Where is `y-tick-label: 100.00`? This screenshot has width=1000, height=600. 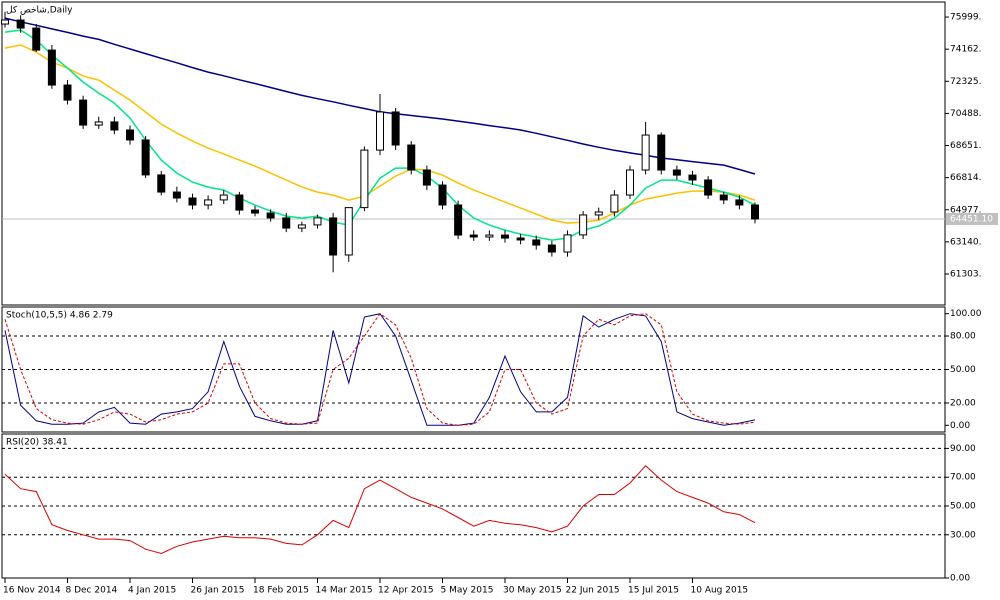 y-tick-label: 100.00 is located at coordinates (966, 314).